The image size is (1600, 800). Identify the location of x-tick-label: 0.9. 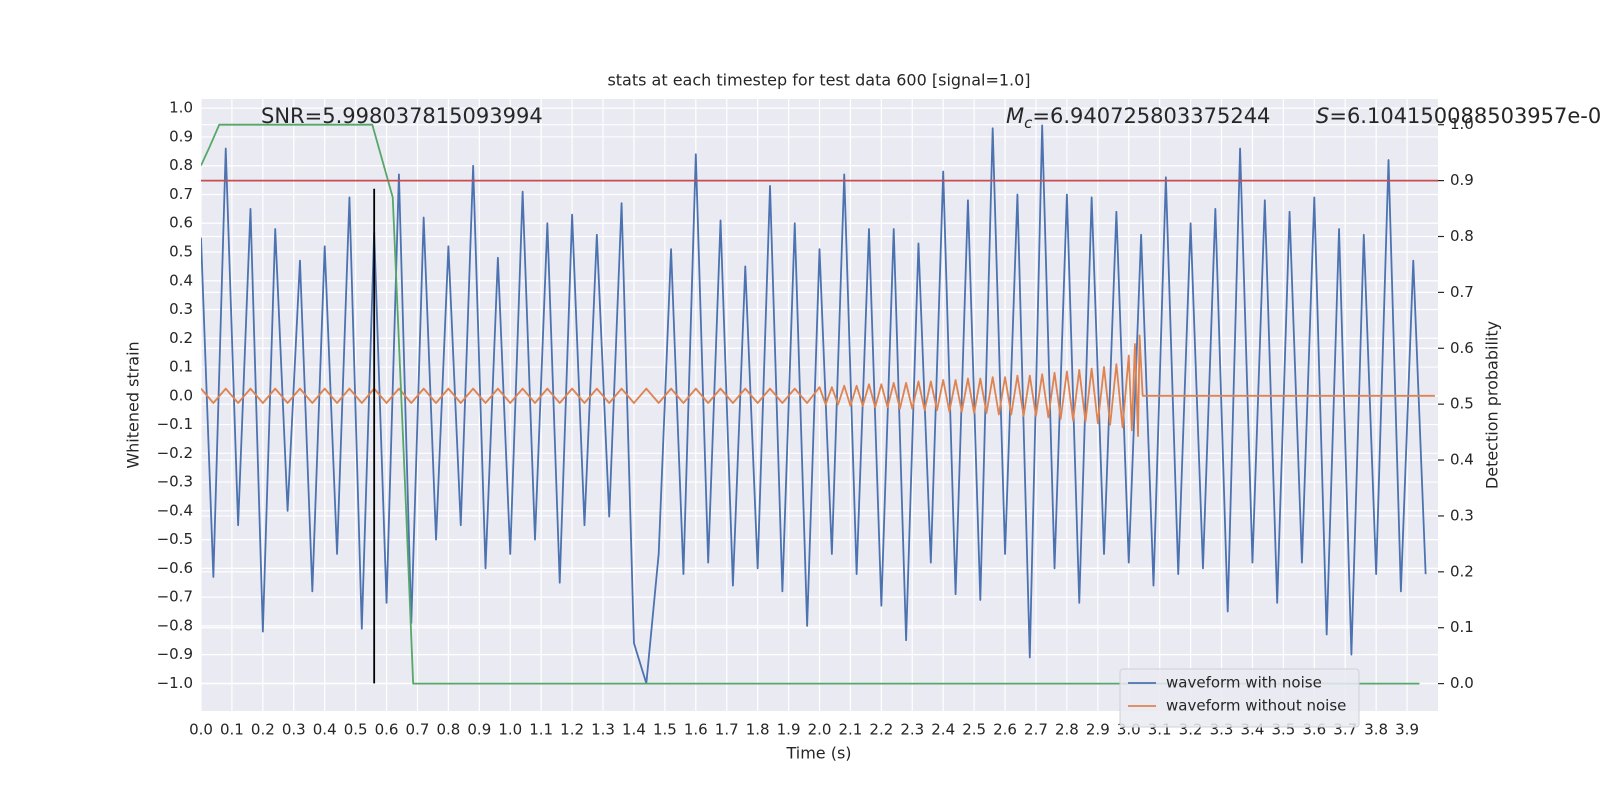
(479, 730).